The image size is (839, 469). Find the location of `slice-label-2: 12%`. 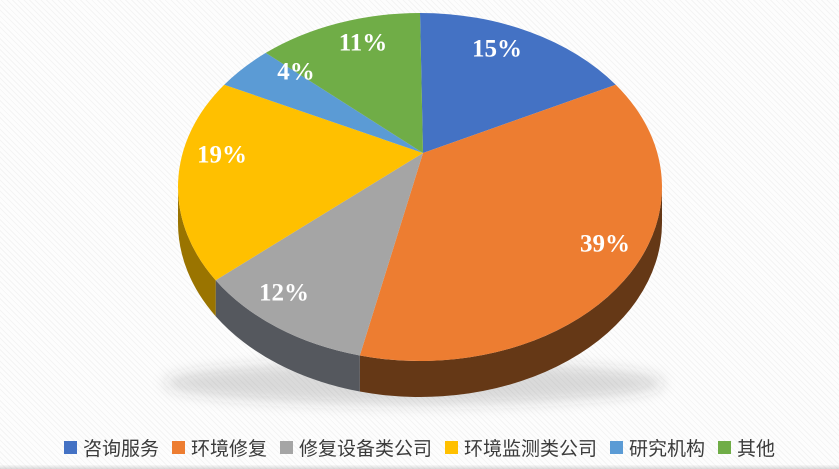

slice-label-2: 12% is located at coordinates (284, 293).